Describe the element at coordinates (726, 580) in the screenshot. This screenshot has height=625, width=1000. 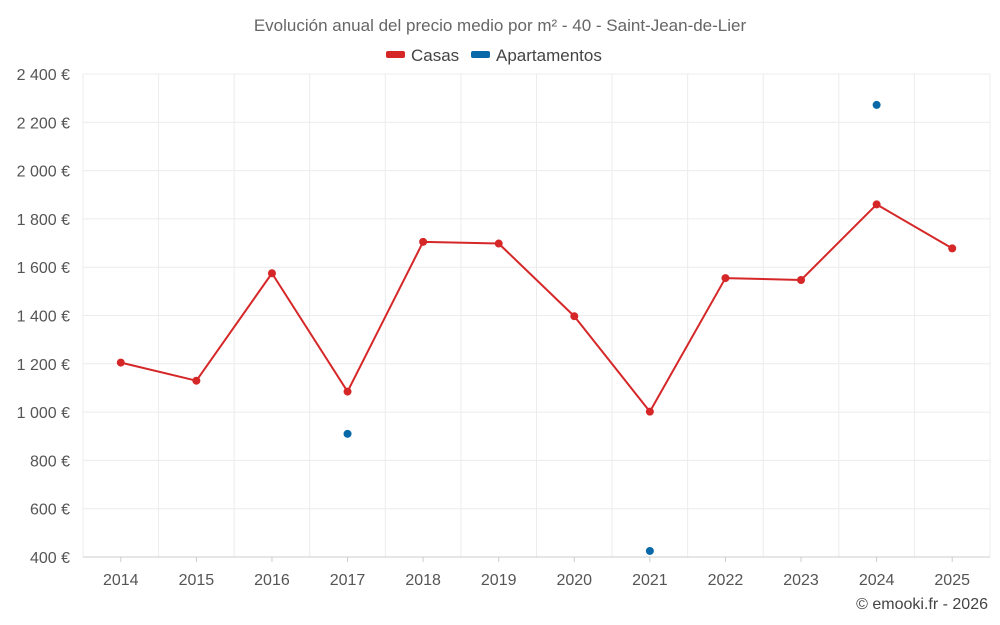
I see `x-tick-label: 2022` at that location.